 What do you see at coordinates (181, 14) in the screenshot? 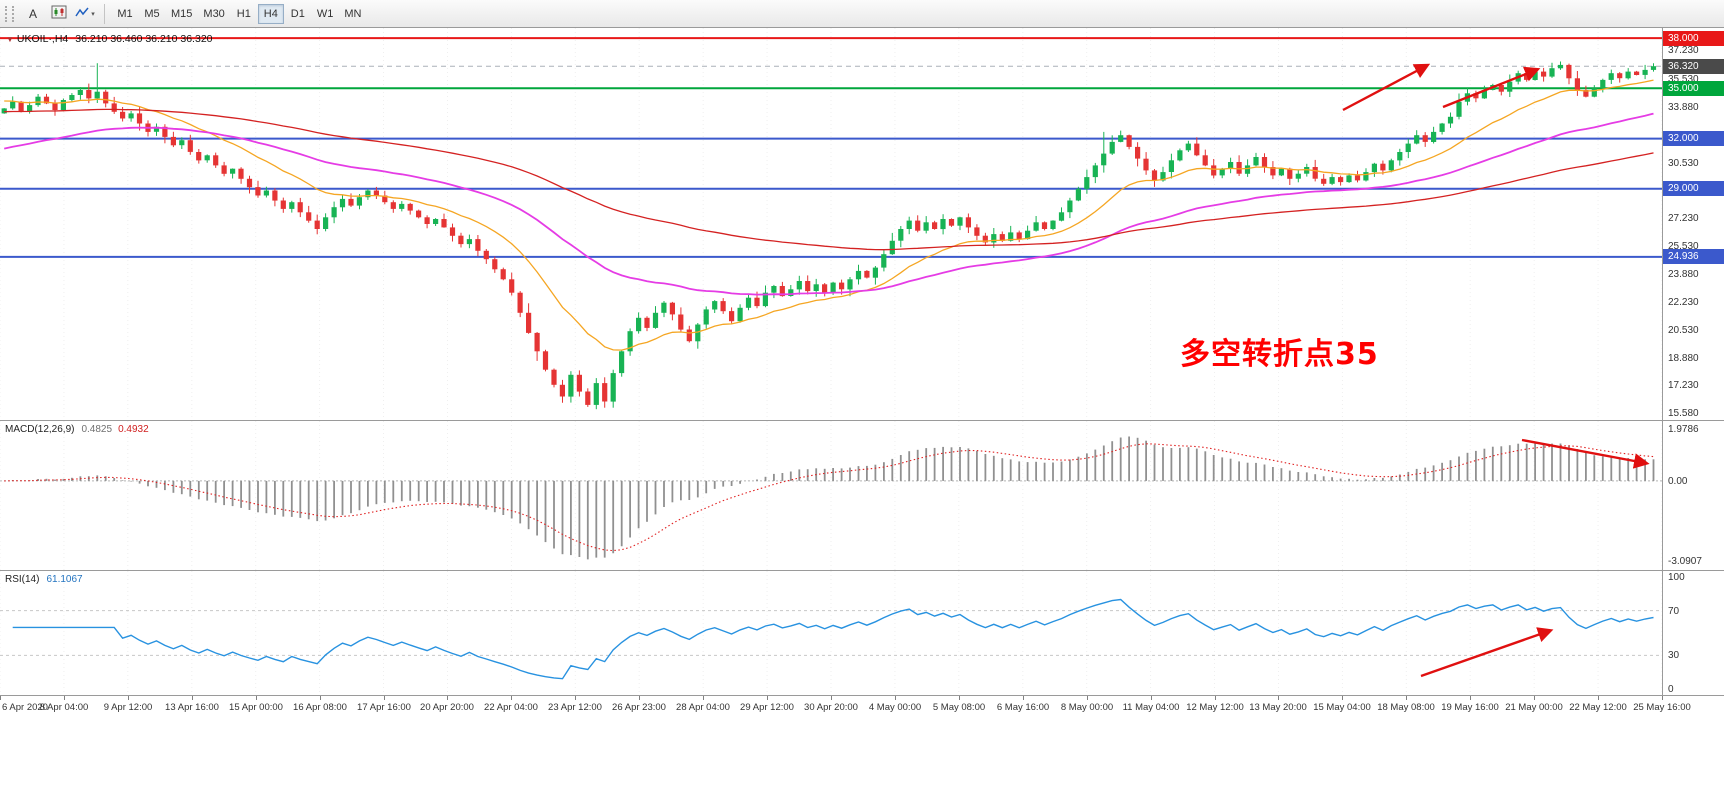
I see `timeframe-m15-button: M15` at bounding box center [181, 14].